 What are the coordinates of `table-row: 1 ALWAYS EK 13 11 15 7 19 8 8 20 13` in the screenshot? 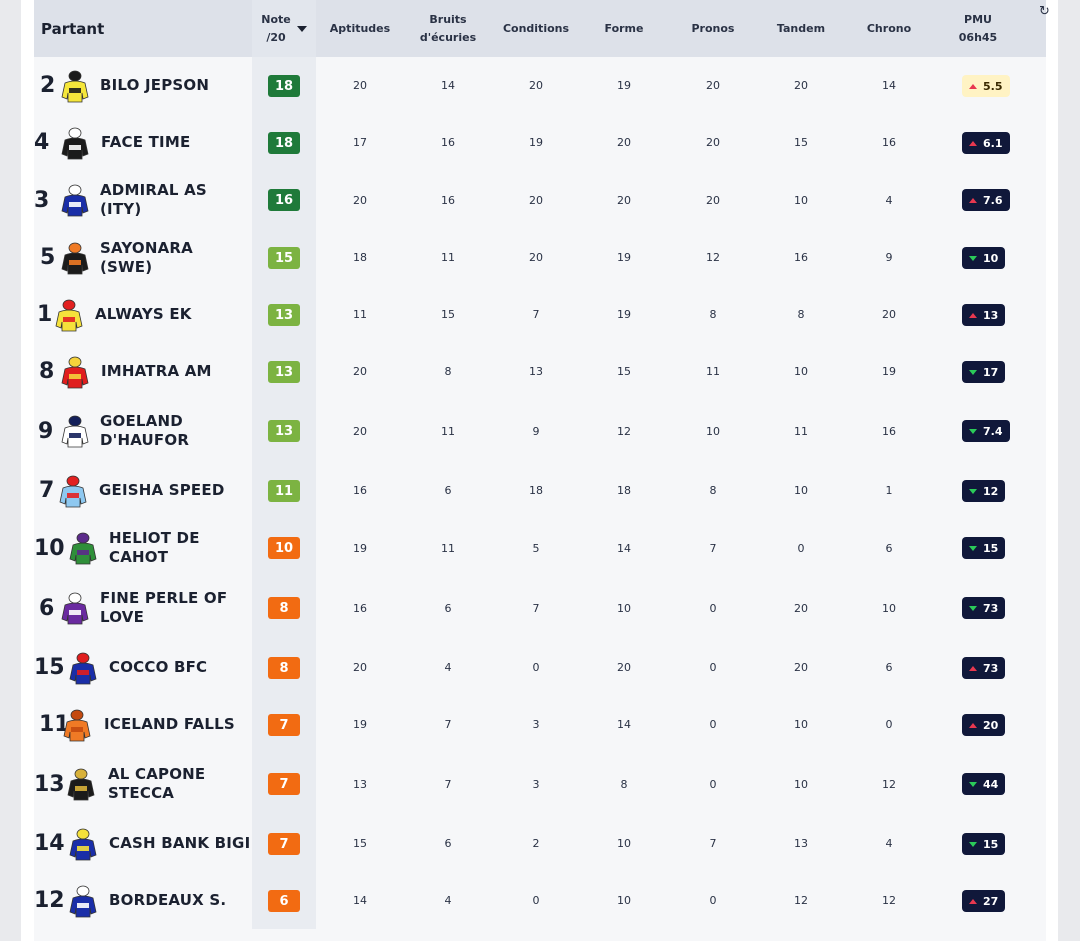 It's located at (540, 314).